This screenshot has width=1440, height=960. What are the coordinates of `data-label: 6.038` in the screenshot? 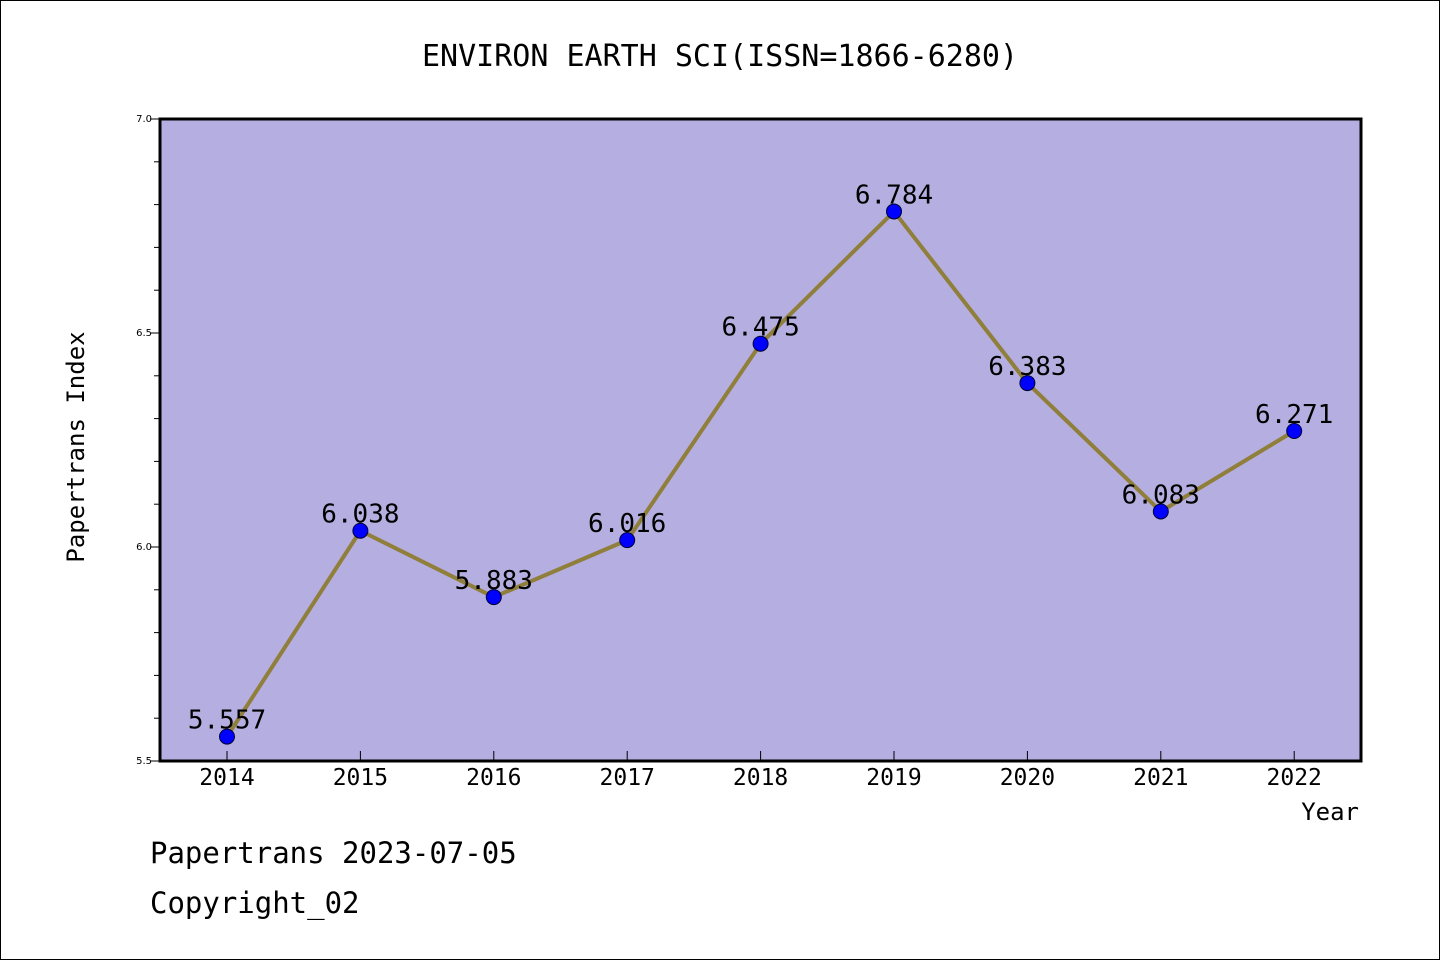 It's located at (360, 515).